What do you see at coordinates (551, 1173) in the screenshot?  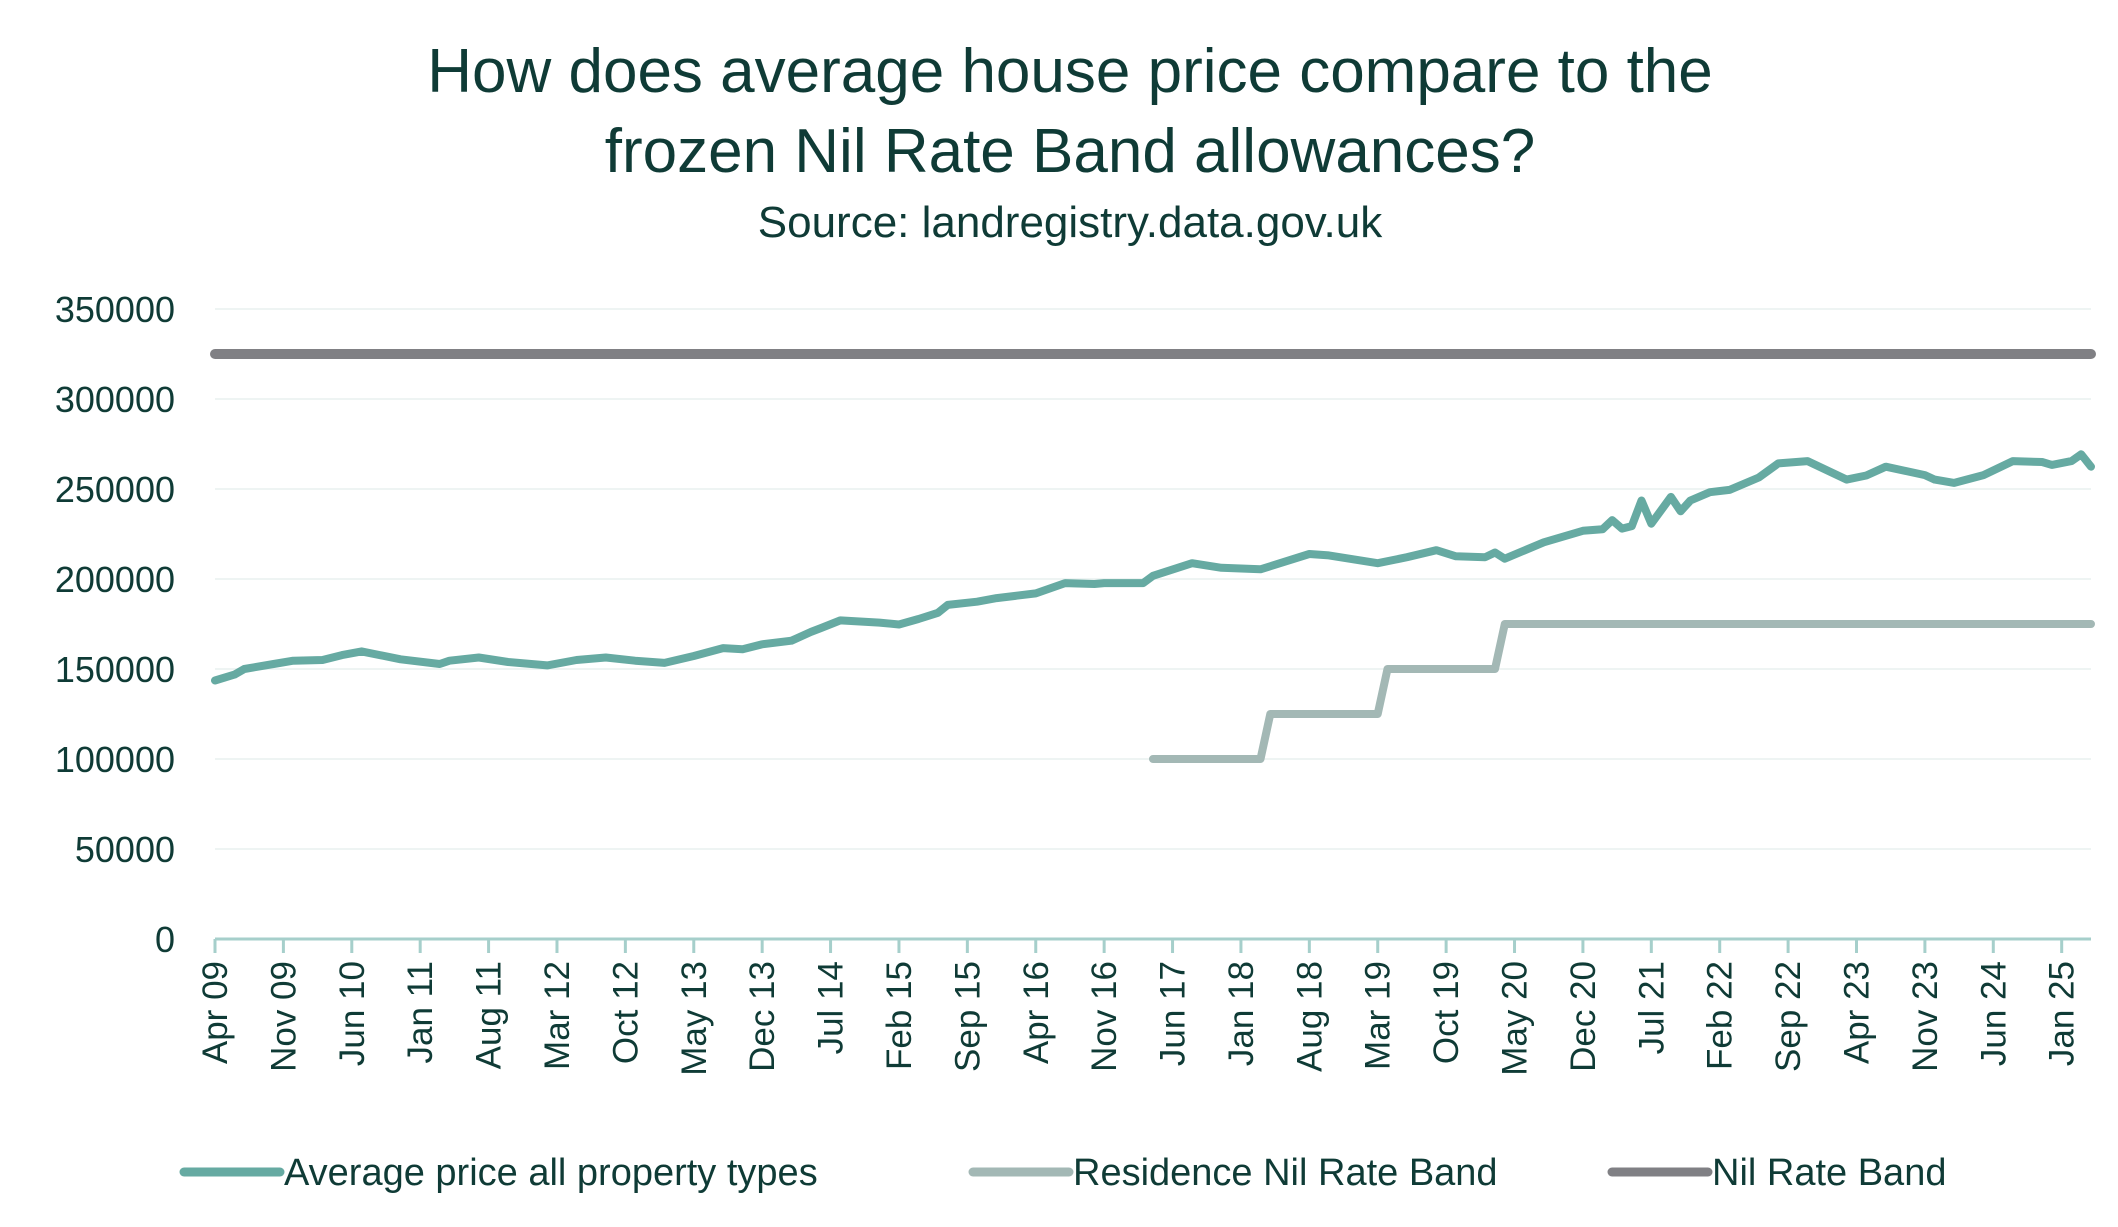 I see `legend-label: Average price all property types` at bounding box center [551, 1173].